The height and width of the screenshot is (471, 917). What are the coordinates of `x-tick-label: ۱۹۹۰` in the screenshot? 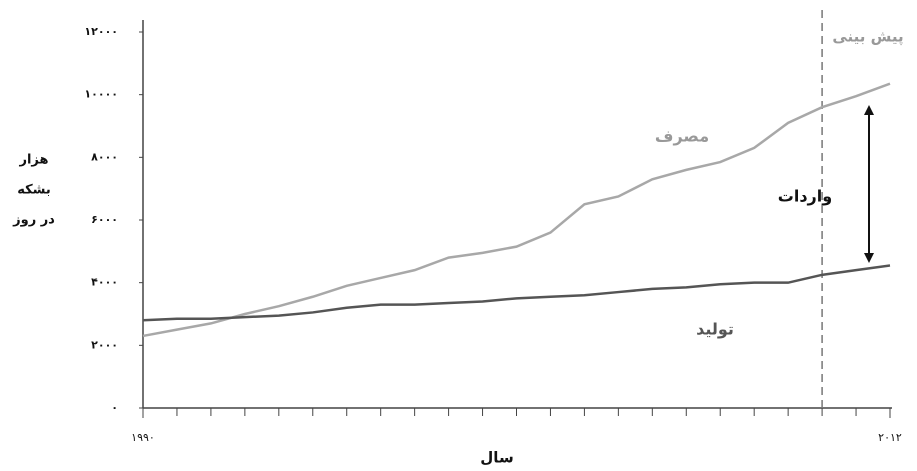 It's located at (143, 437).